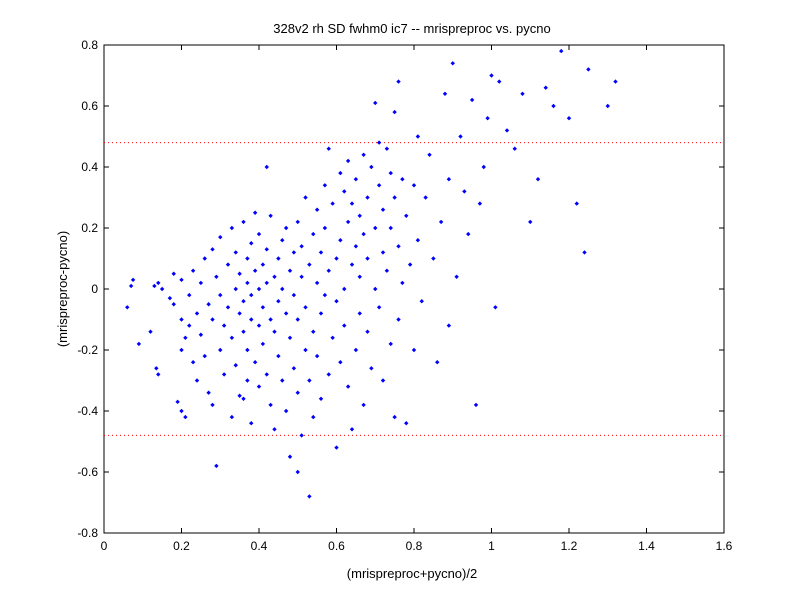 The height and width of the screenshot is (600, 800). What do you see at coordinates (89, 228) in the screenshot?
I see `y-tick-label: 0.2` at bounding box center [89, 228].